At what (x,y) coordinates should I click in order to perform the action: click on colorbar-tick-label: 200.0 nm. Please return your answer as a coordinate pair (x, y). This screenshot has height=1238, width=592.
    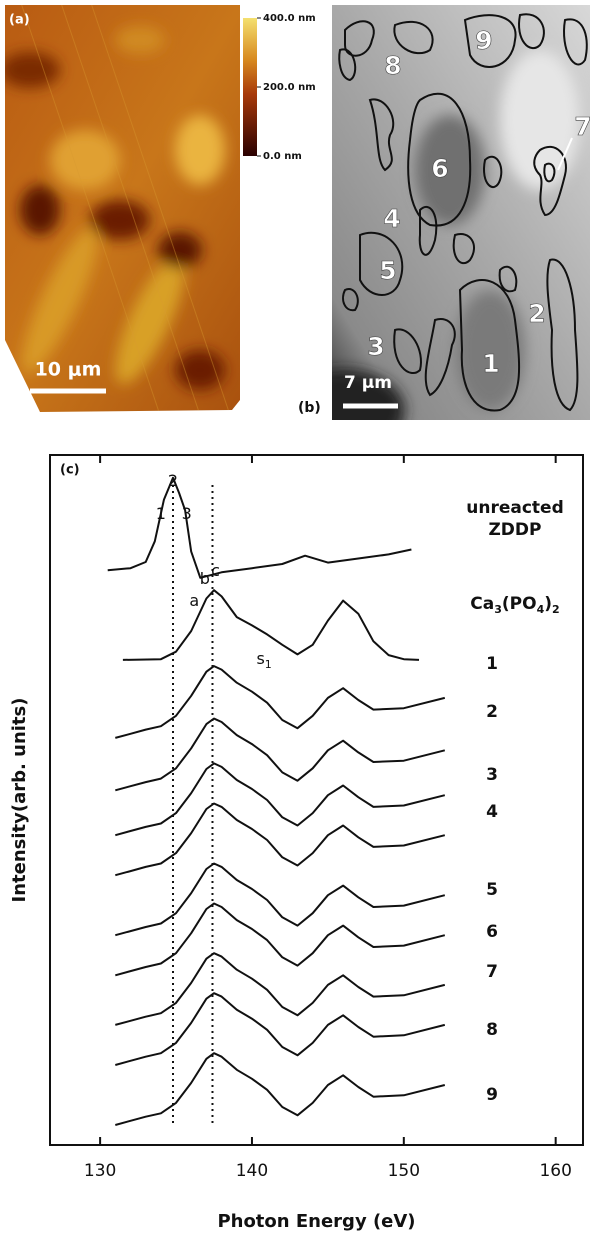
    Looking at the image, I should click on (289, 87).